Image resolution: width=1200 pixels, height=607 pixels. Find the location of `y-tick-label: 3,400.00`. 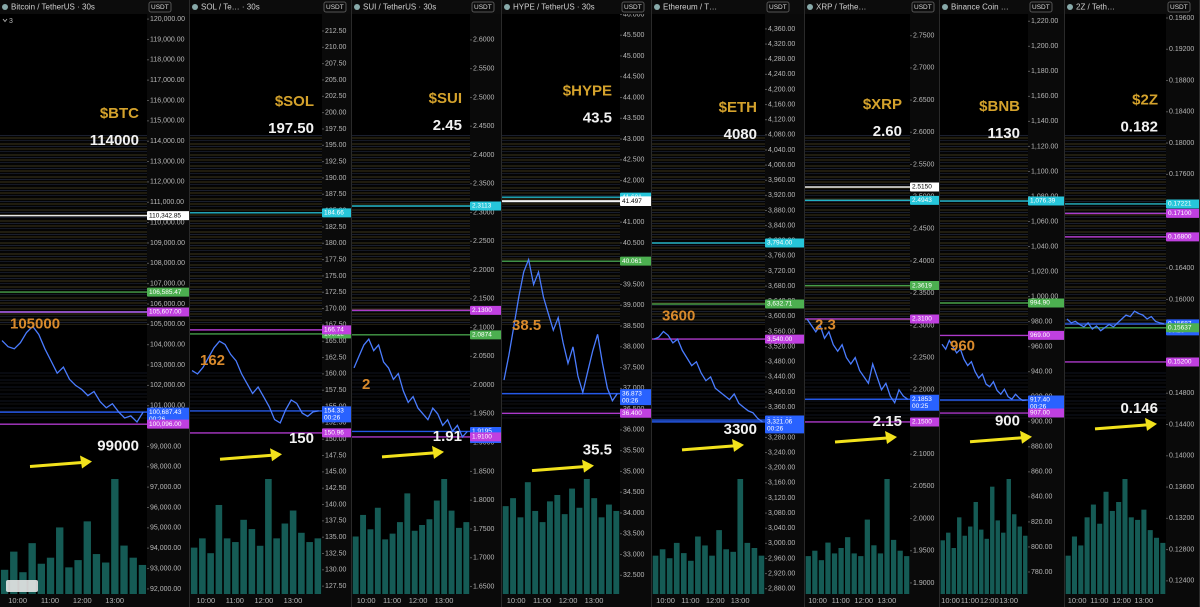

y-tick-label: 3,400.00 is located at coordinates (781, 392).